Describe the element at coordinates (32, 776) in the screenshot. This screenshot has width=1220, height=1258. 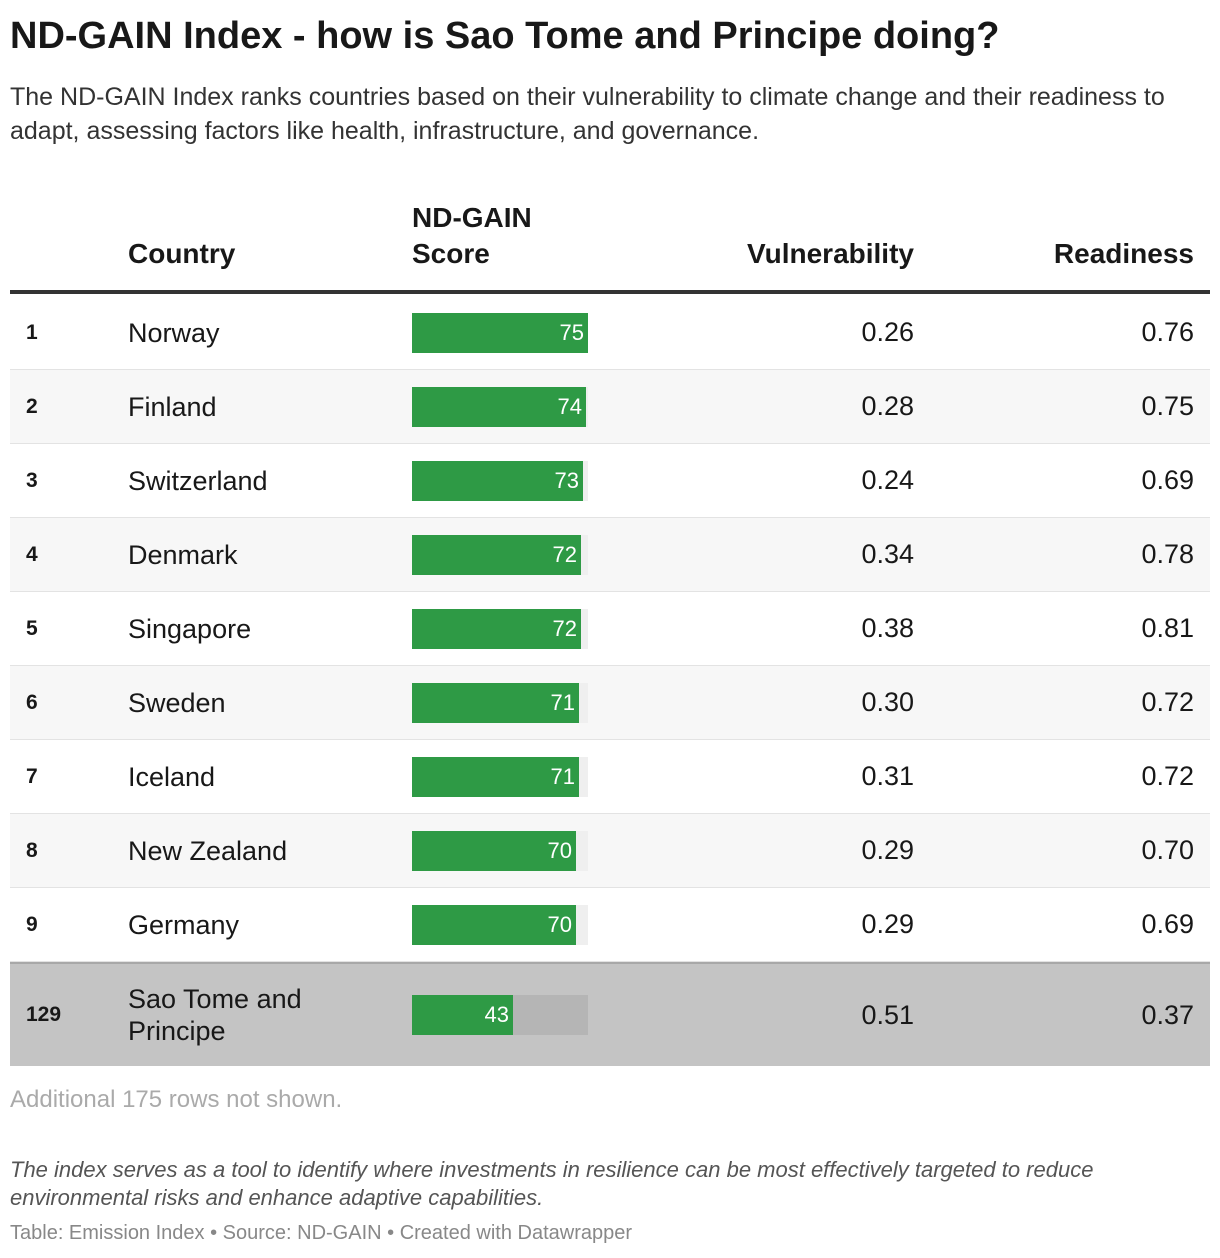
I see `rank-cell: 7` at that location.